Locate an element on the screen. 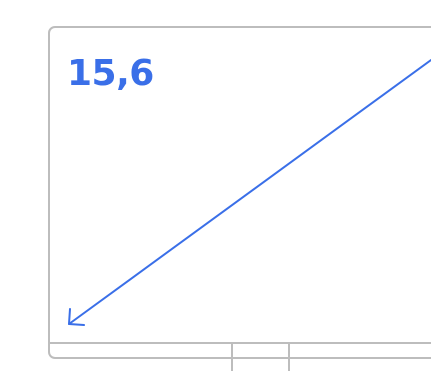 The width and height of the screenshot is (431, 371). divider-tick-right is located at coordinates (289, 357).